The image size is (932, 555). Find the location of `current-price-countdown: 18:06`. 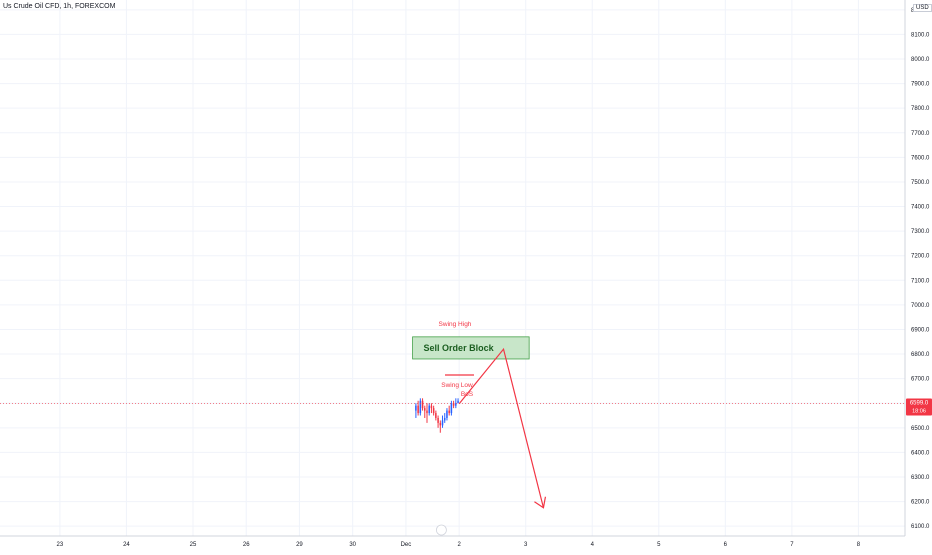

current-price-countdown: 18:06 is located at coordinates (919, 411).